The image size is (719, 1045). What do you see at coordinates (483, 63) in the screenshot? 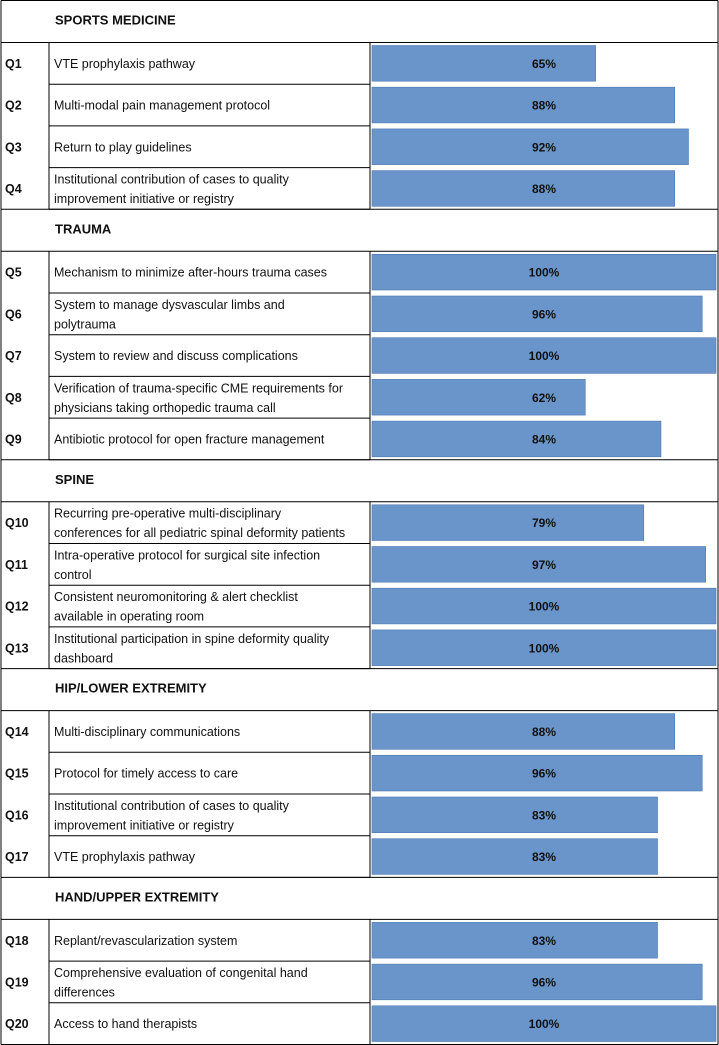
I see `bar-q1` at bounding box center [483, 63].